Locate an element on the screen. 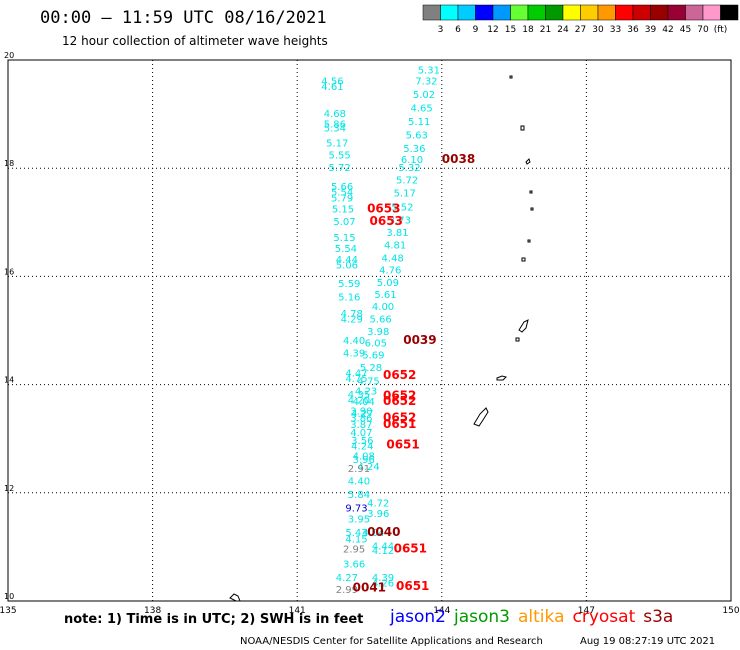 The image size is (740, 650). wave-height-label: 4.81 is located at coordinates (395, 245).